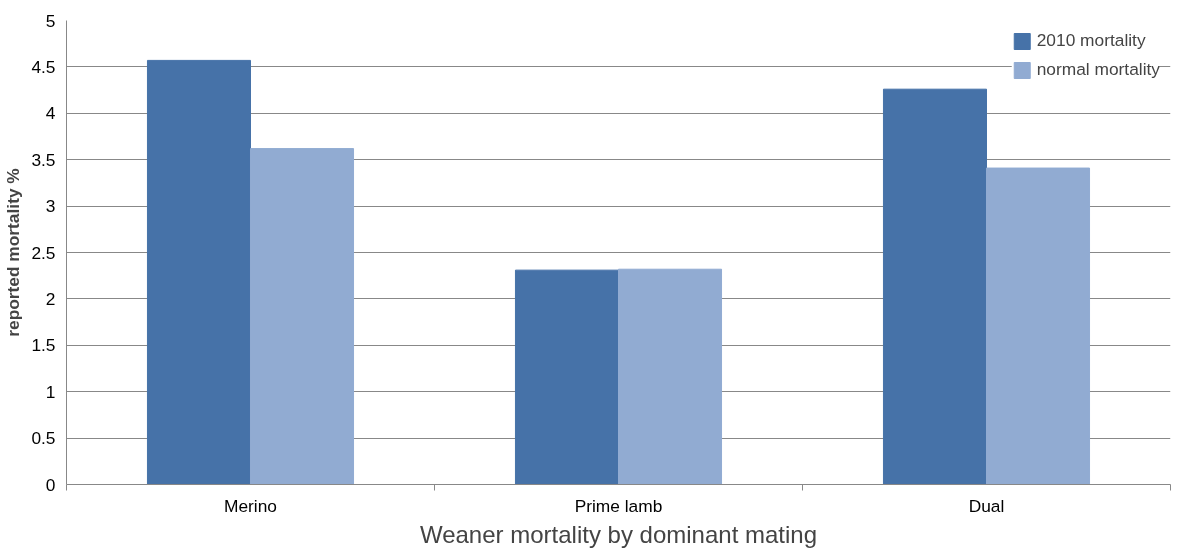 This screenshot has width=1183, height=559. Describe the element at coordinates (50, 391) in the screenshot. I see `y-tick-label: 1` at that location.